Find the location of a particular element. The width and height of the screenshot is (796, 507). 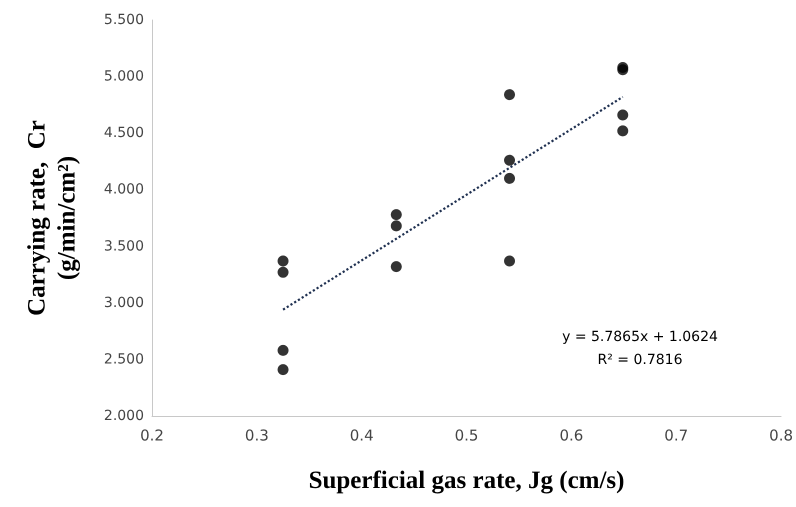

y-tick-label: 4.000 is located at coordinates (124, 190).